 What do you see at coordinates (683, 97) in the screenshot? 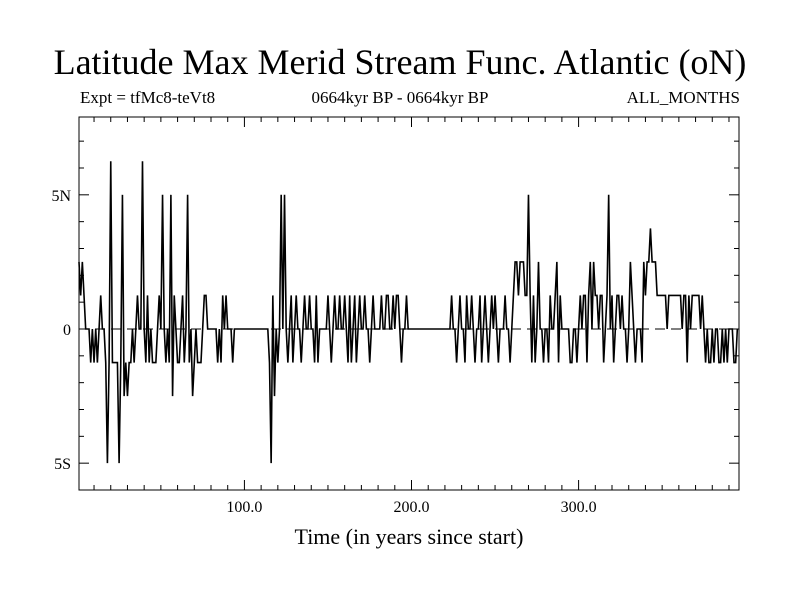
I see `months-label: ALL_MONTHS` at bounding box center [683, 97].